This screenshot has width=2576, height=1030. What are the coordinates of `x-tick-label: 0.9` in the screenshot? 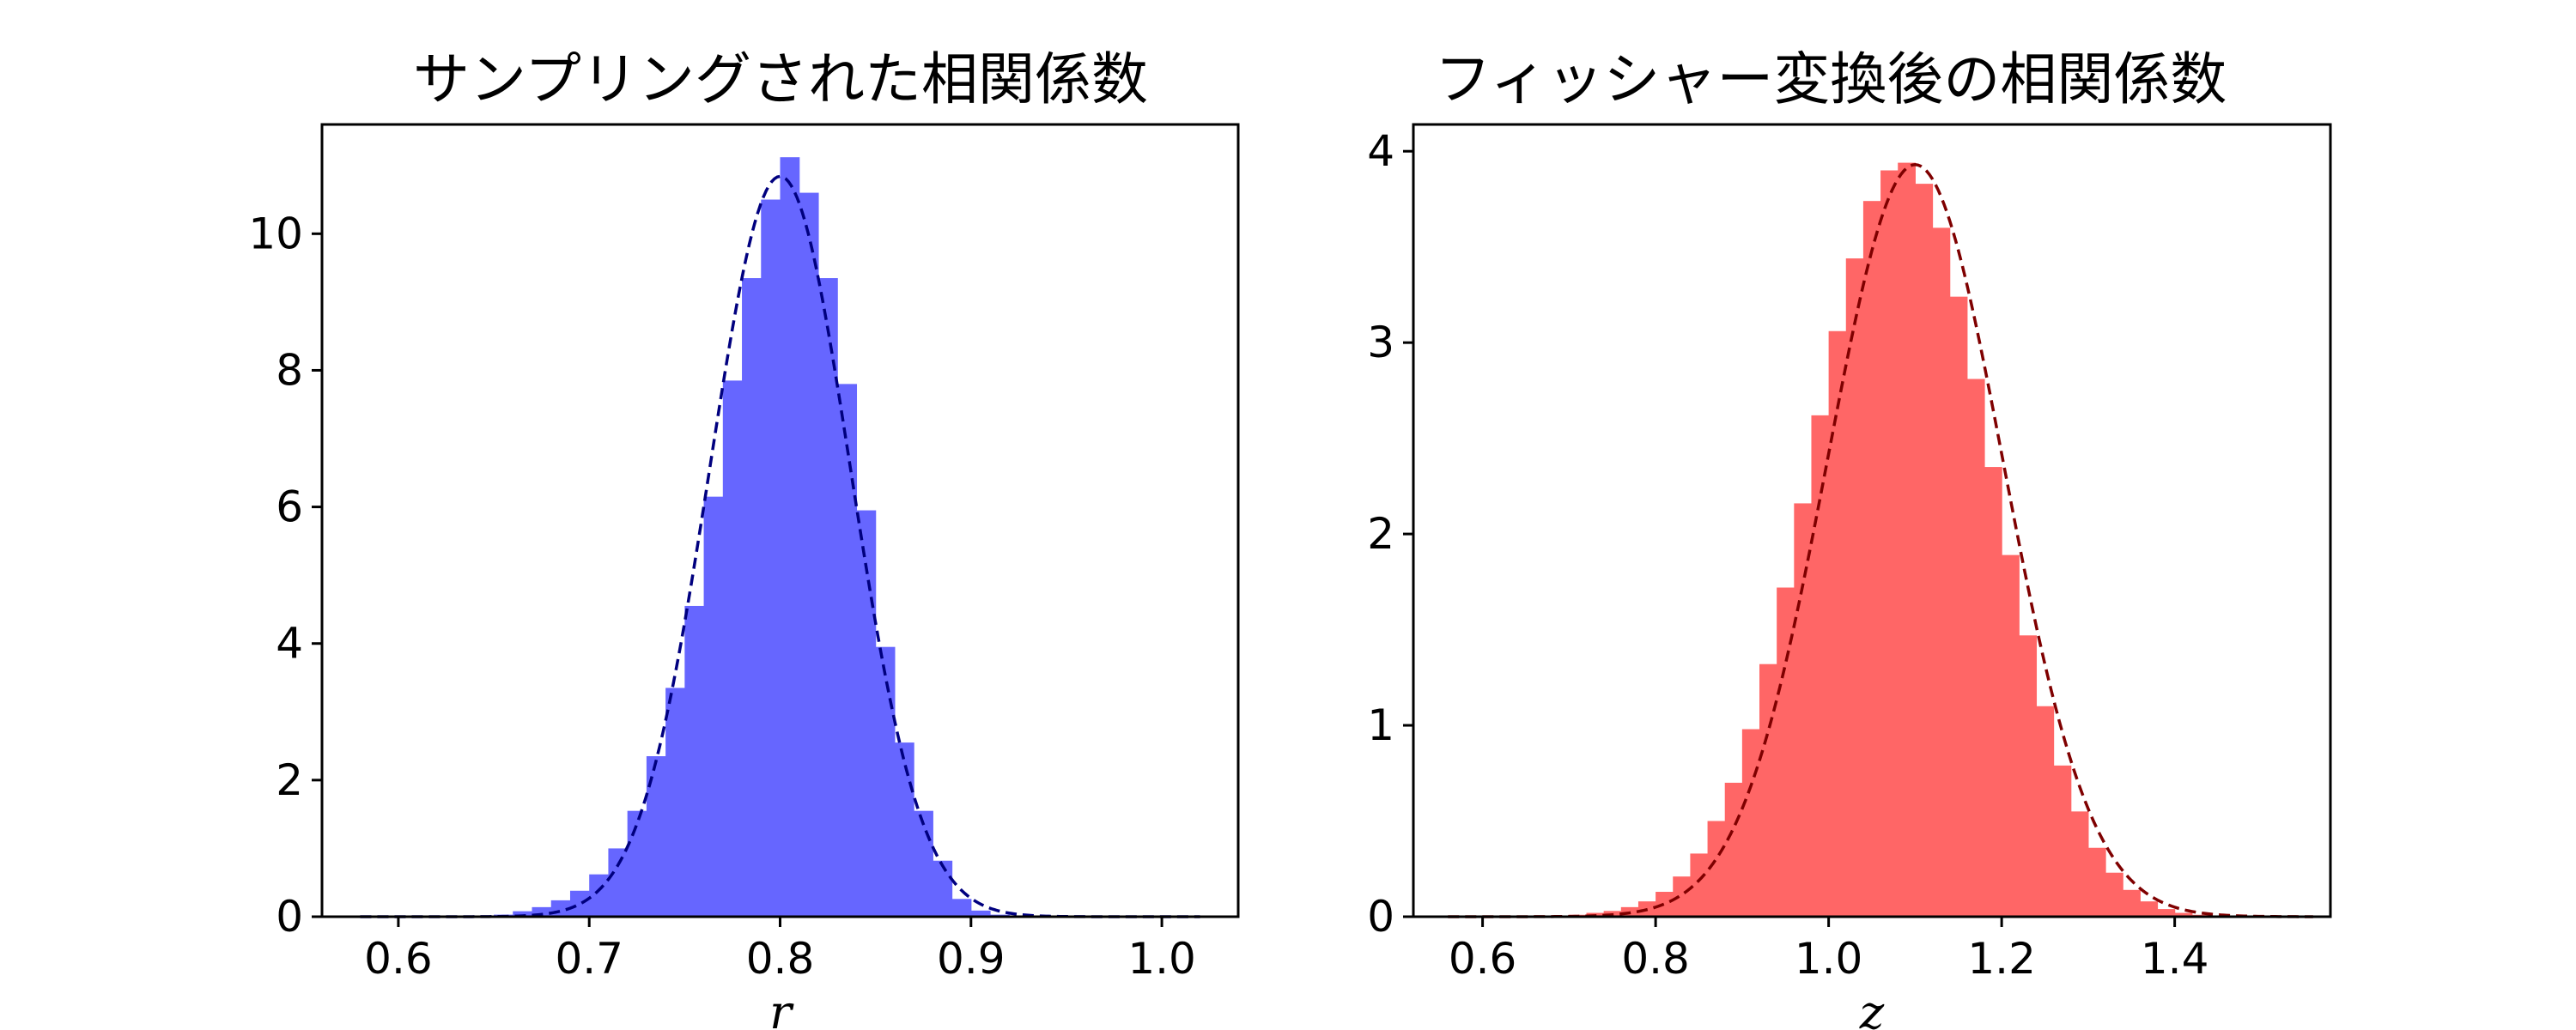 It's located at (971, 959).